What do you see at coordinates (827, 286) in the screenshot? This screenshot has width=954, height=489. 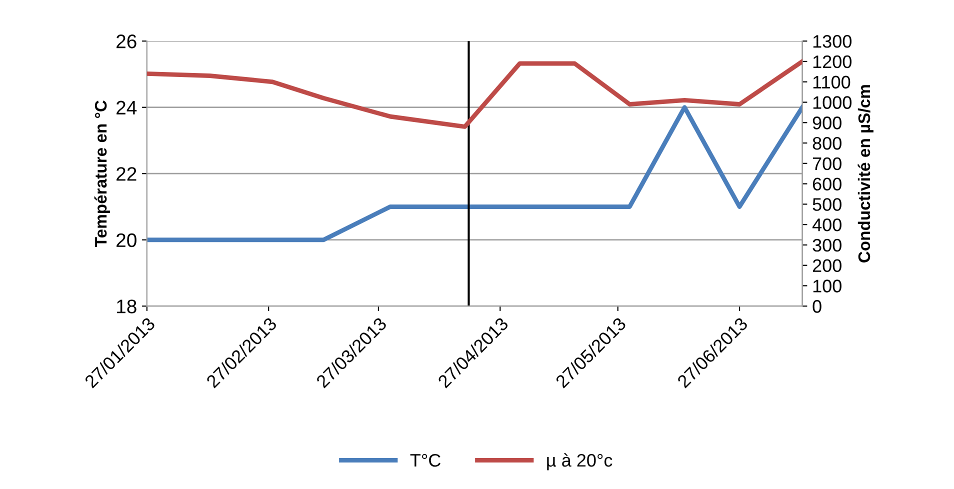 I see `y2-tick-label: 100` at bounding box center [827, 286].